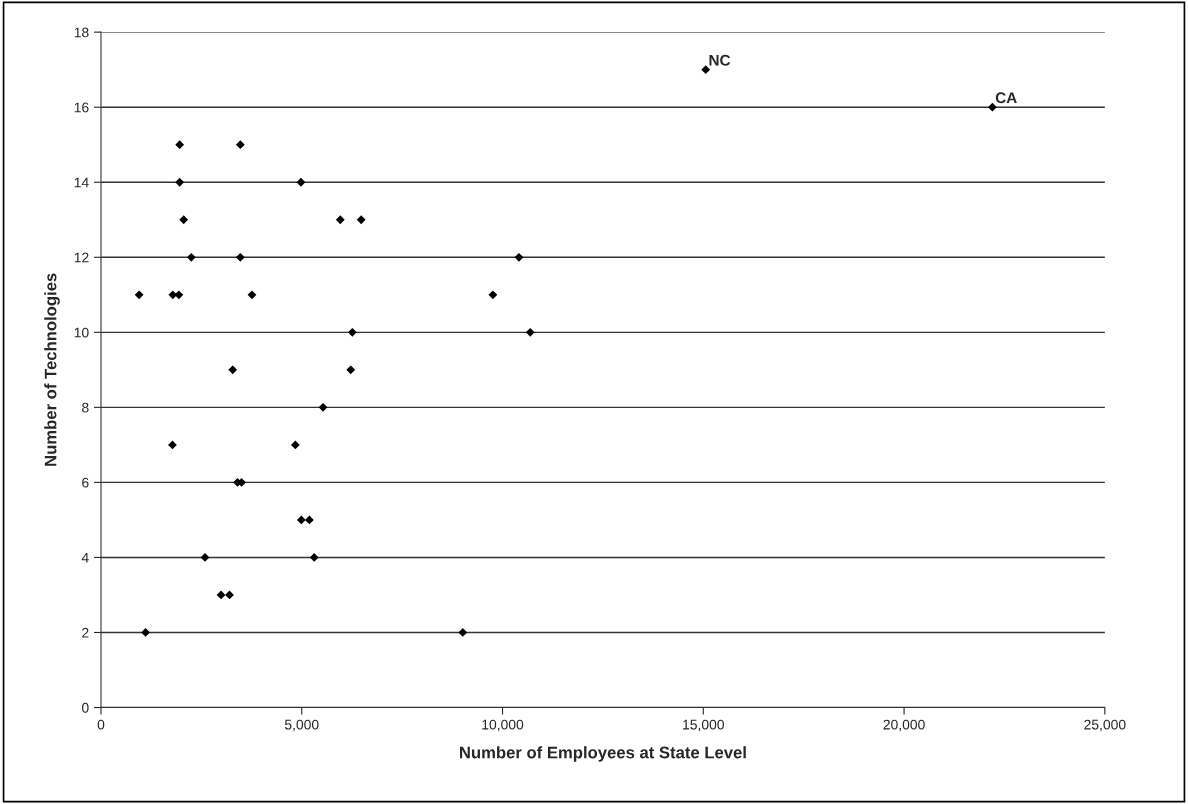 The width and height of the screenshot is (1188, 804). Describe the element at coordinates (101, 724) in the screenshot. I see `x-tick-label: 0` at that location.